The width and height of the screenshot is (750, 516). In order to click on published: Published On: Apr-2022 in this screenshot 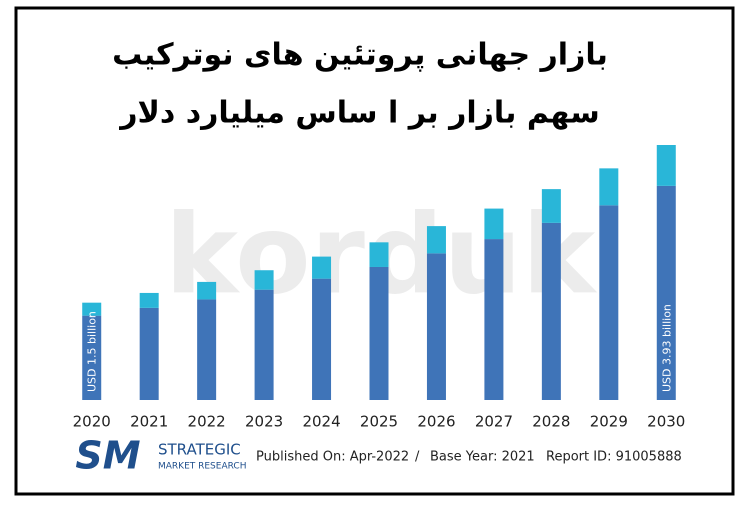, I will do `click(332, 457)`.